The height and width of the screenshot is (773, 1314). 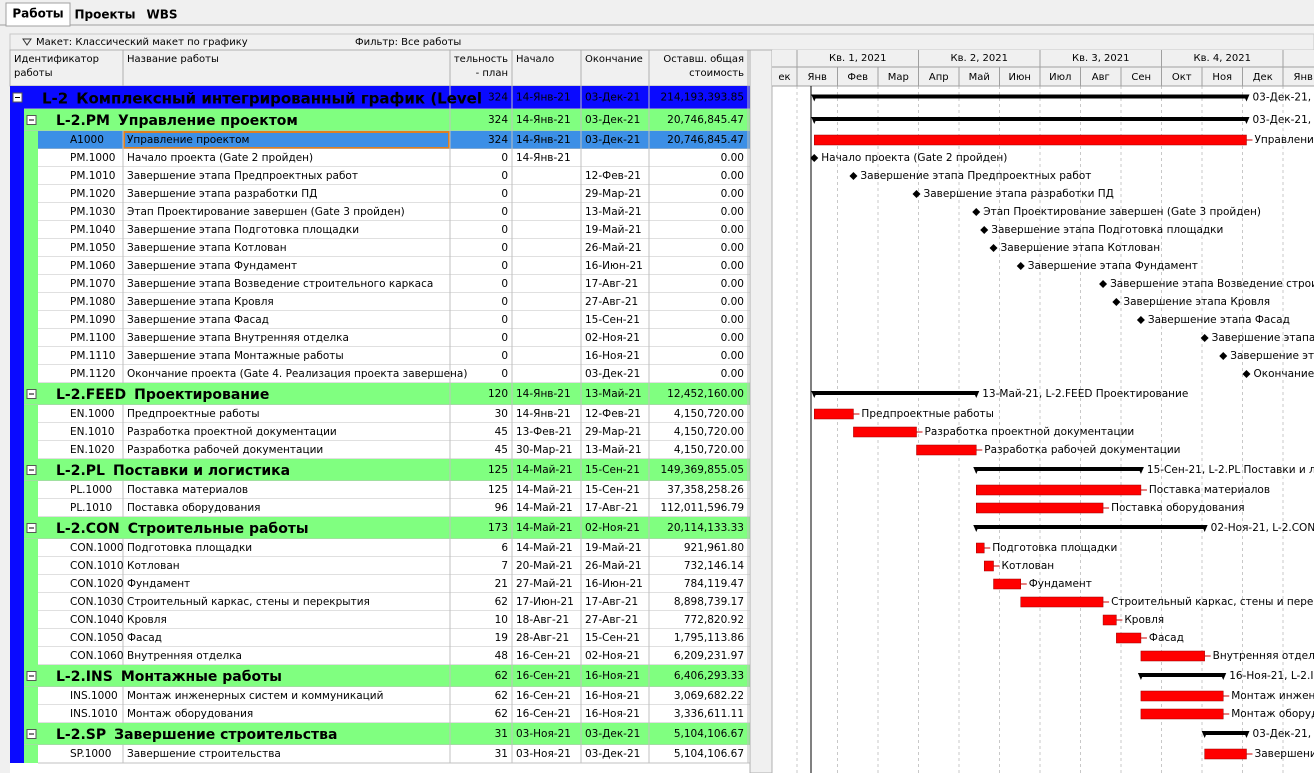 I want to click on activity-id: PM.1100, so click(x=92, y=338).